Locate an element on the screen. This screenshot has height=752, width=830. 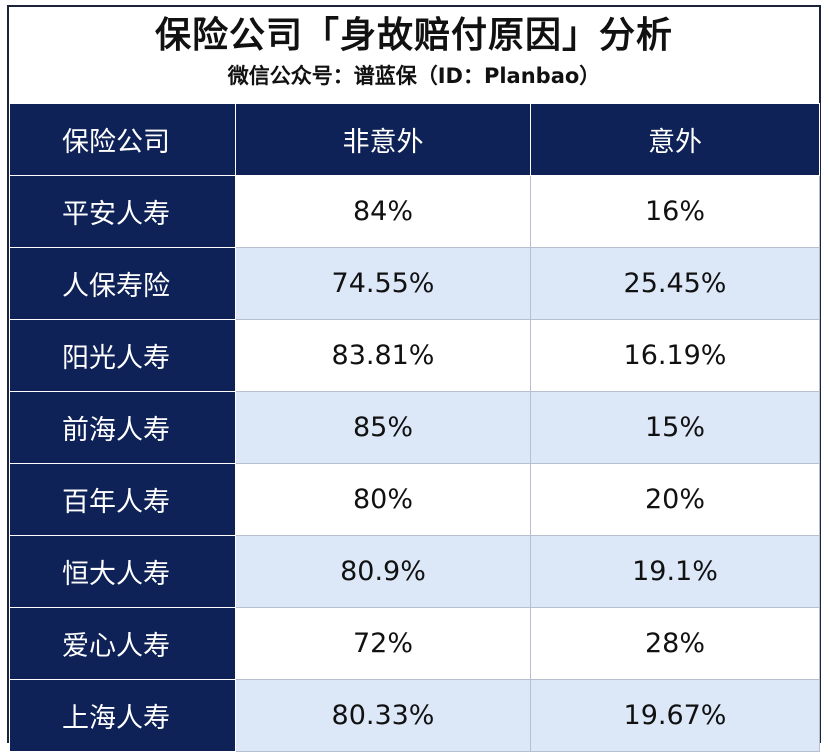
non-accident-cell: 84% is located at coordinates (383, 211).